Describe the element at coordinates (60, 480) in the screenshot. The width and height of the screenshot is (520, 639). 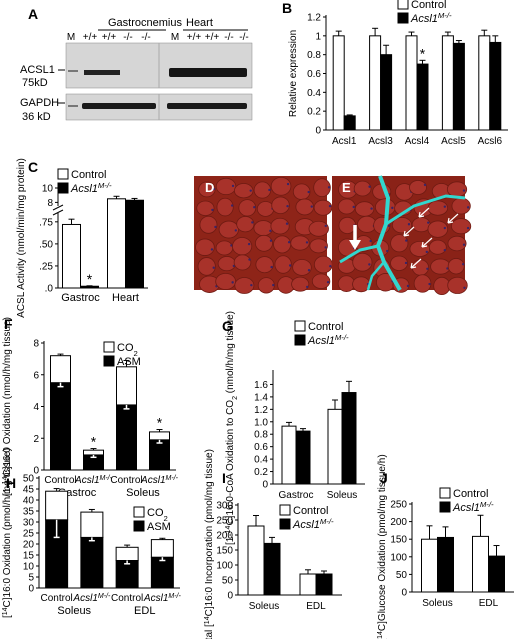
I see `x-tick-label: Control` at that location.